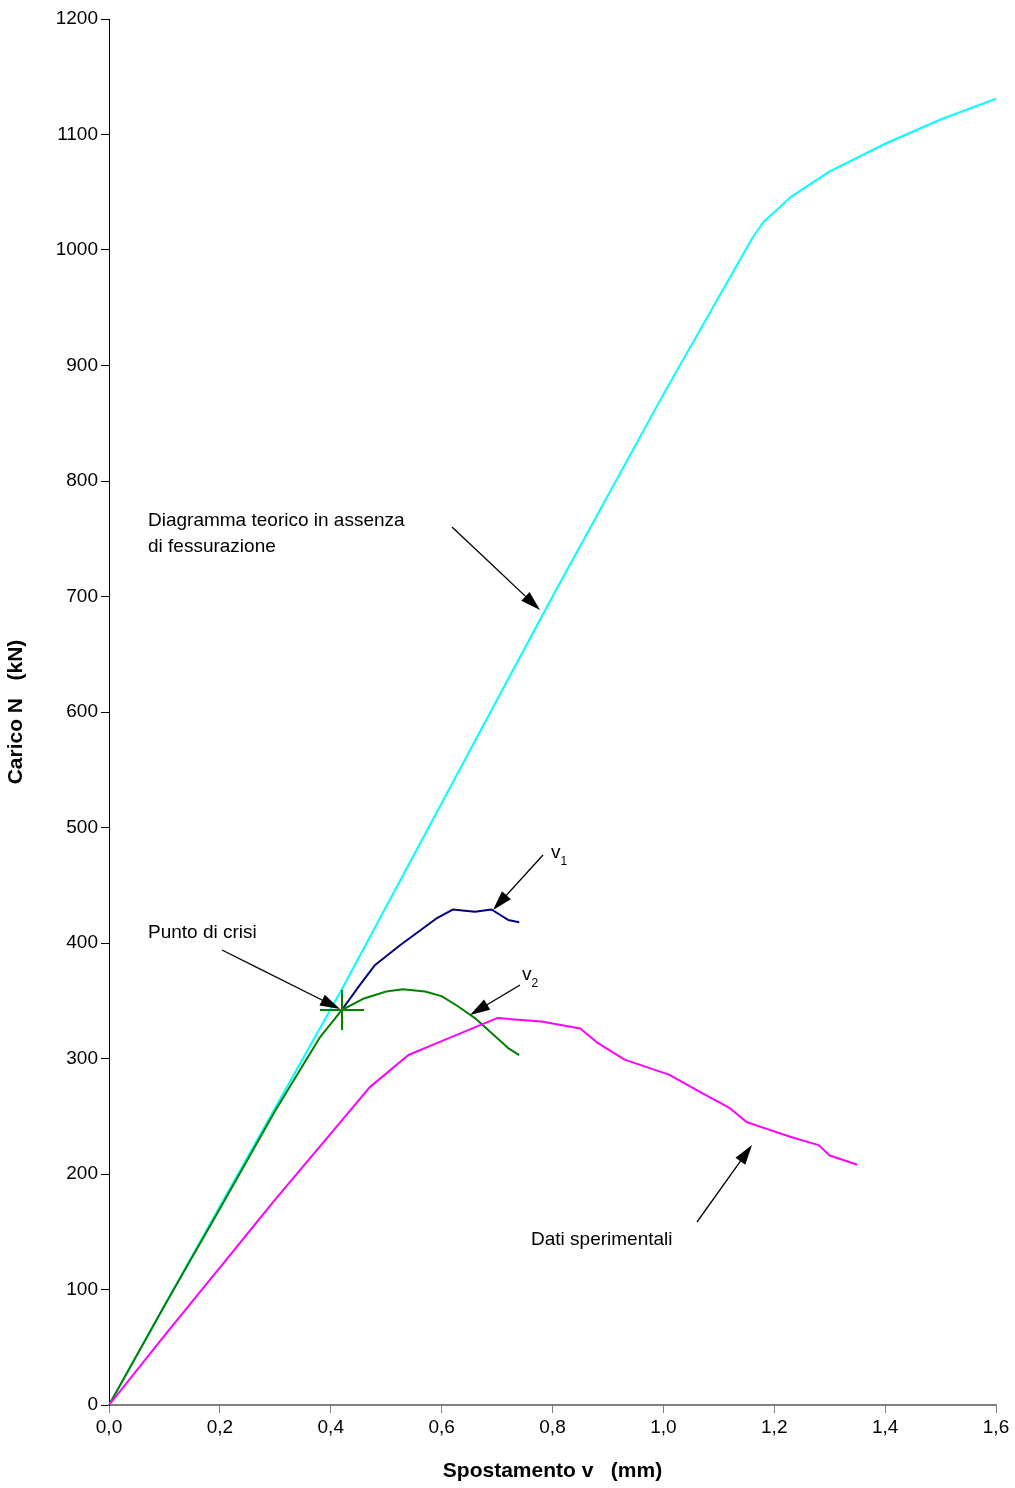 The image size is (1015, 1488). What do you see at coordinates (92, 1404) in the screenshot?
I see `y-tick-label: 0` at bounding box center [92, 1404].